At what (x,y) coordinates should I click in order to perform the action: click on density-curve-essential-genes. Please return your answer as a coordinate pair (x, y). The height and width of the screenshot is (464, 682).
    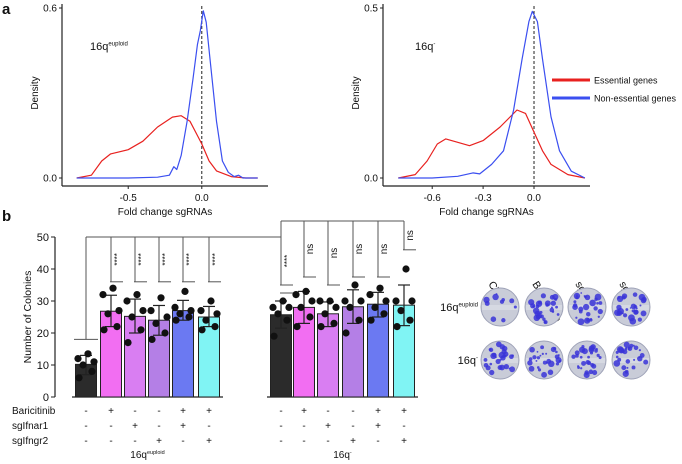
    Looking at the image, I should click on (167, 147).